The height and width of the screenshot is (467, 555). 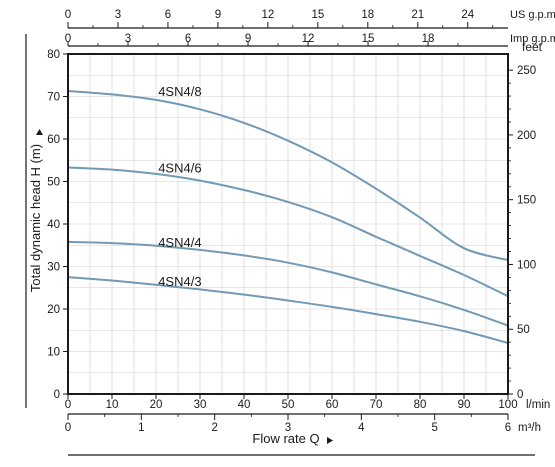 What do you see at coordinates (434, 428) in the screenshot?
I see `m3h-tick-label: 5` at bounding box center [434, 428].